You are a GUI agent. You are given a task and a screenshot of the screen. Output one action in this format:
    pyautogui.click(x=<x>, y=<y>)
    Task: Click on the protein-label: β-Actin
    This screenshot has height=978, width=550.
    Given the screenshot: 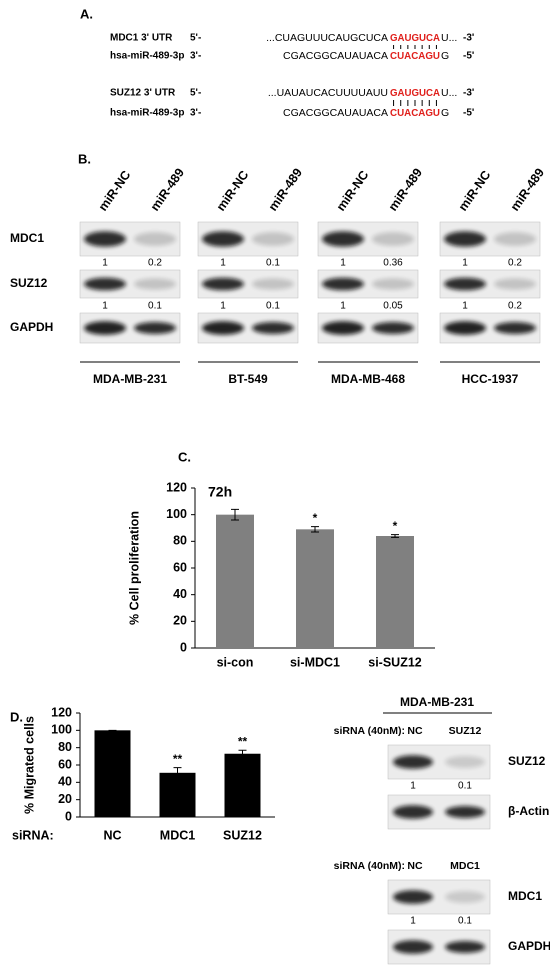 What is the action you would take?
    pyautogui.click(x=528, y=811)
    